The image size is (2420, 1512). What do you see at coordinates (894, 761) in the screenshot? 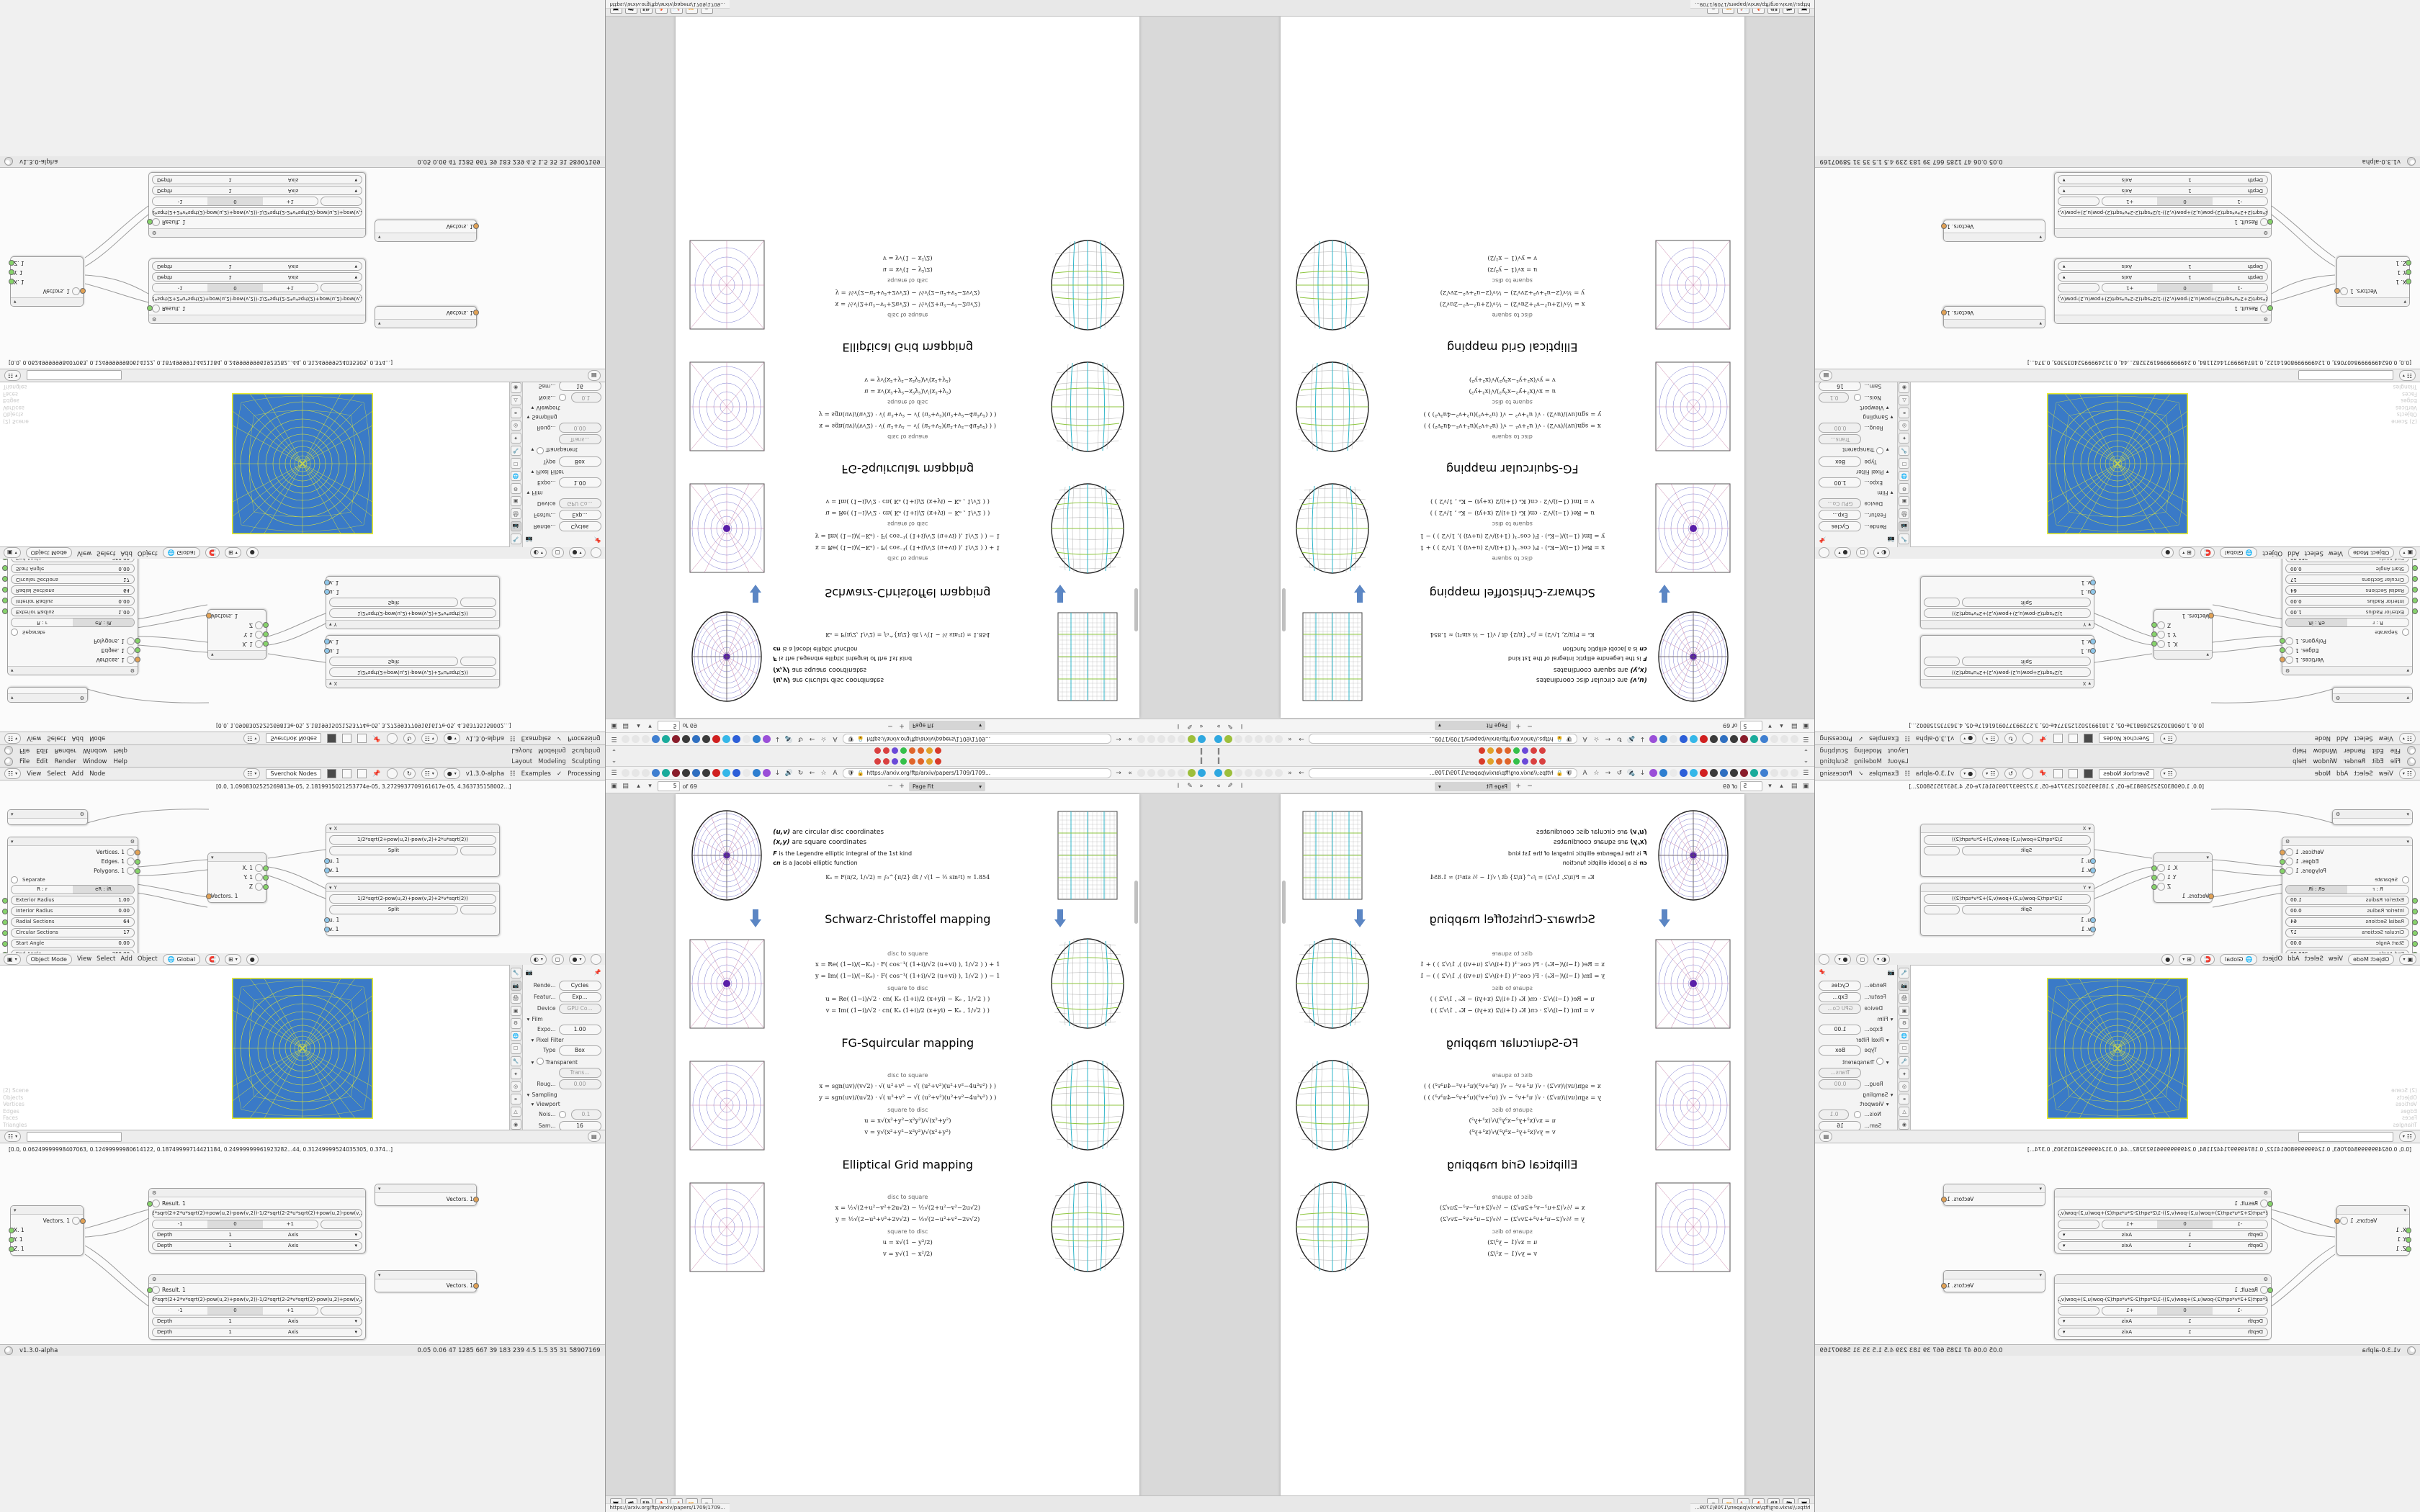
I see `tab-favicon-chat` at bounding box center [894, 761].